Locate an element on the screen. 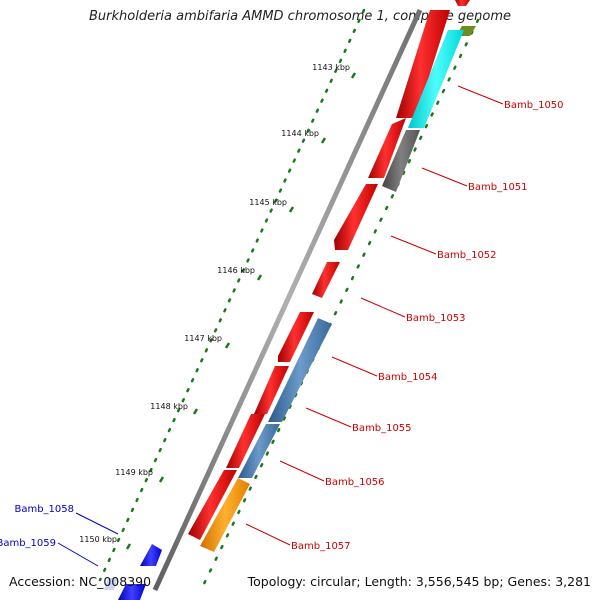  gene-label-bamb-1052: Bamb_1052 is located at coordinates (467, 255).